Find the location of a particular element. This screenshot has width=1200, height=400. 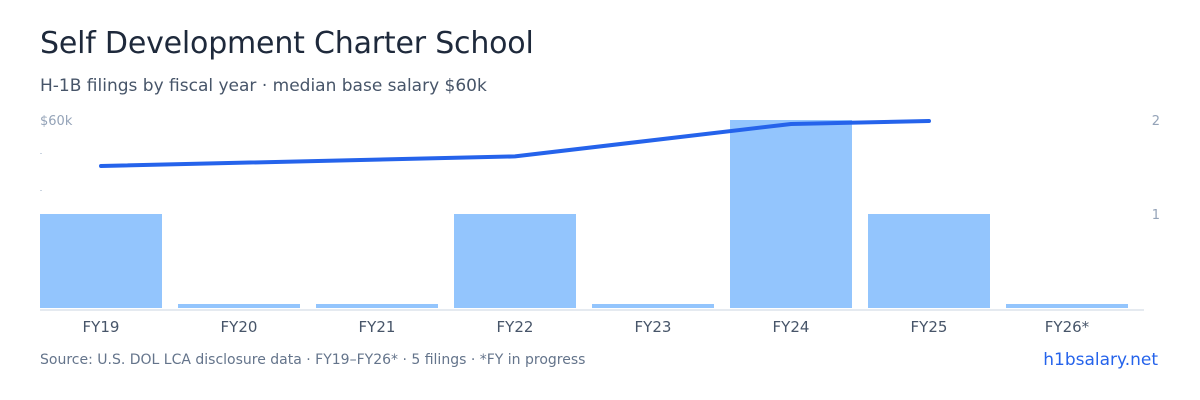

brand-link: h1bsalary.net is located at coordinates (1100, 360).